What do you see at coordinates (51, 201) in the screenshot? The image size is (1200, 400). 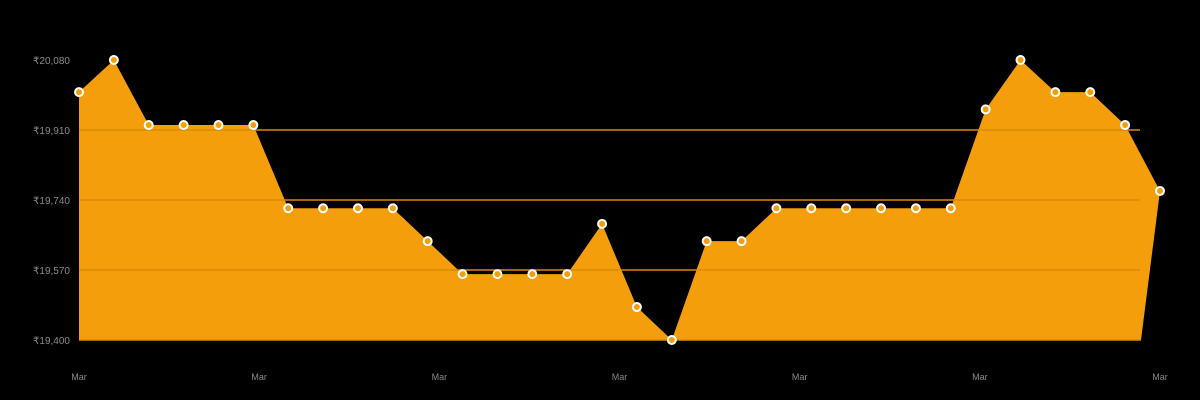 I see `y-axis-tick-label: ₹19,740` at bounding box center [51, 201].